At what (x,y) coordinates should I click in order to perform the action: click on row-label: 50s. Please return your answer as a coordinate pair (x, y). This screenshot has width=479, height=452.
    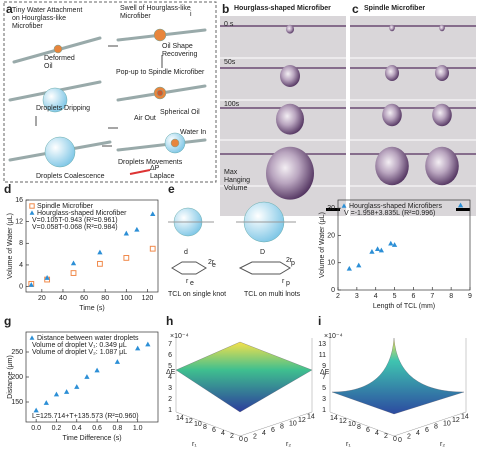
    Looking at the image, I should click on (230, 62).